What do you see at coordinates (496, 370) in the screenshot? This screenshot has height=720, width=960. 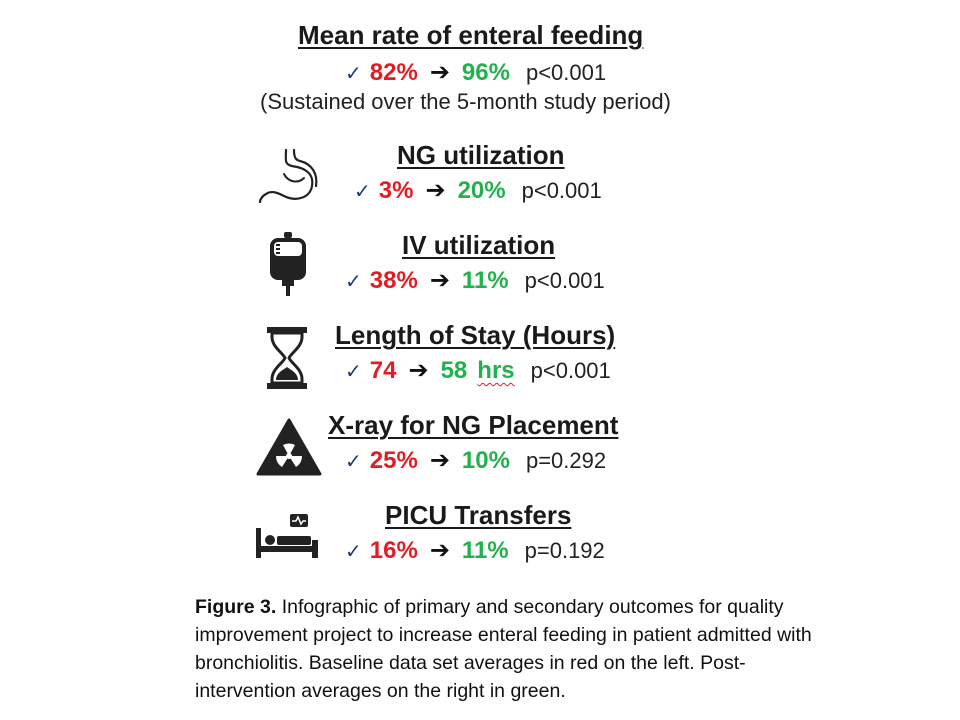 I see `unit-label: hrs` at bounding box center [496, 370].